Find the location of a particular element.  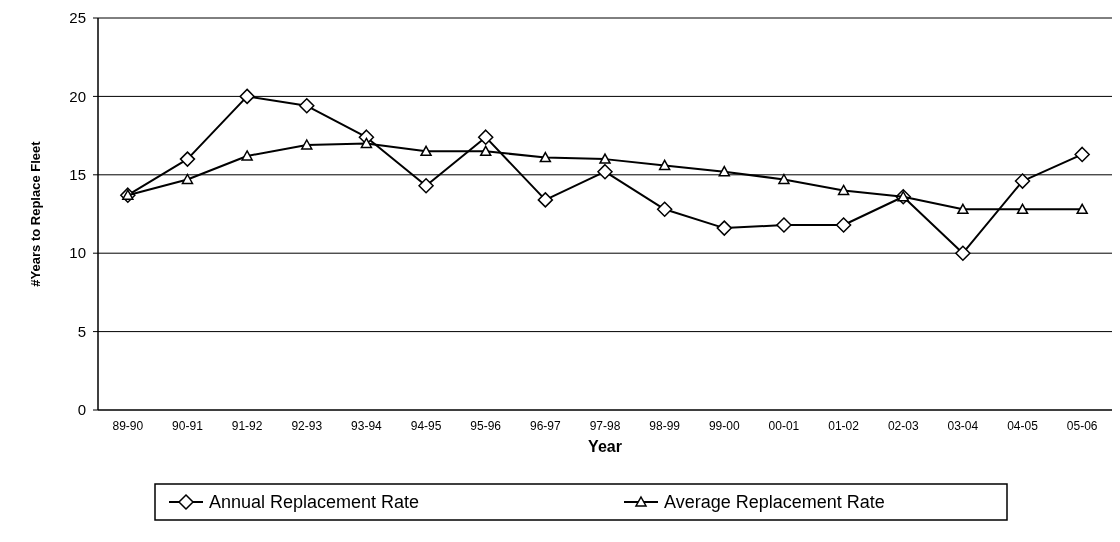

y-tick-label: 20 is located at coordinates (77, 96).